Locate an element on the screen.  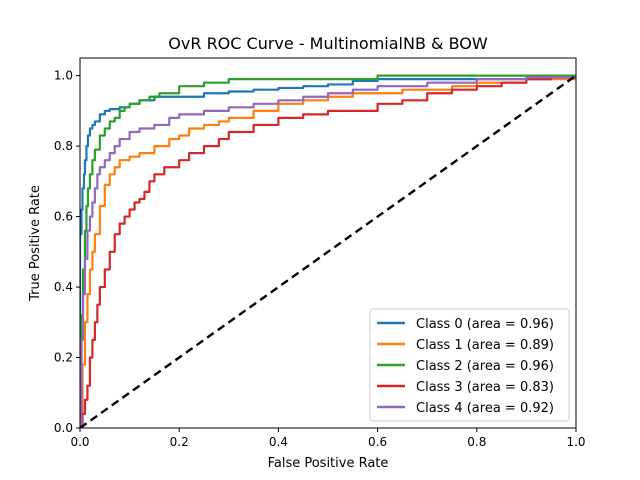
legend-label-class-4: Class 4 (area = 0.92) is located at coordinates (485, 408).